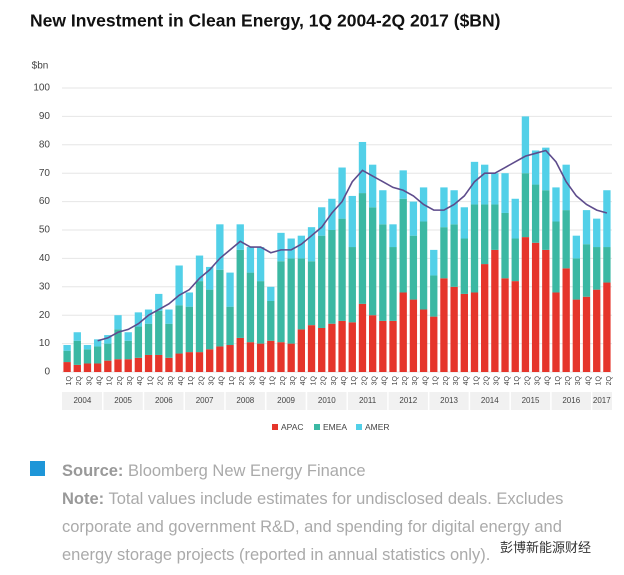 This screenshot has height=575, width=624. I want to click on legend-label: EMEA, so click(335, 427).